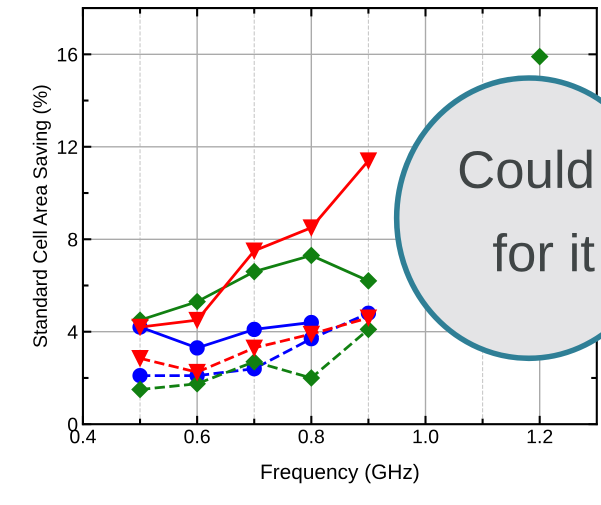 Image resolution: width=601 pixels, height=505 pixels. Describe the element at coordinates (311, 437) in the screenshot. I see `x-tick-label: 0.8` at that location.